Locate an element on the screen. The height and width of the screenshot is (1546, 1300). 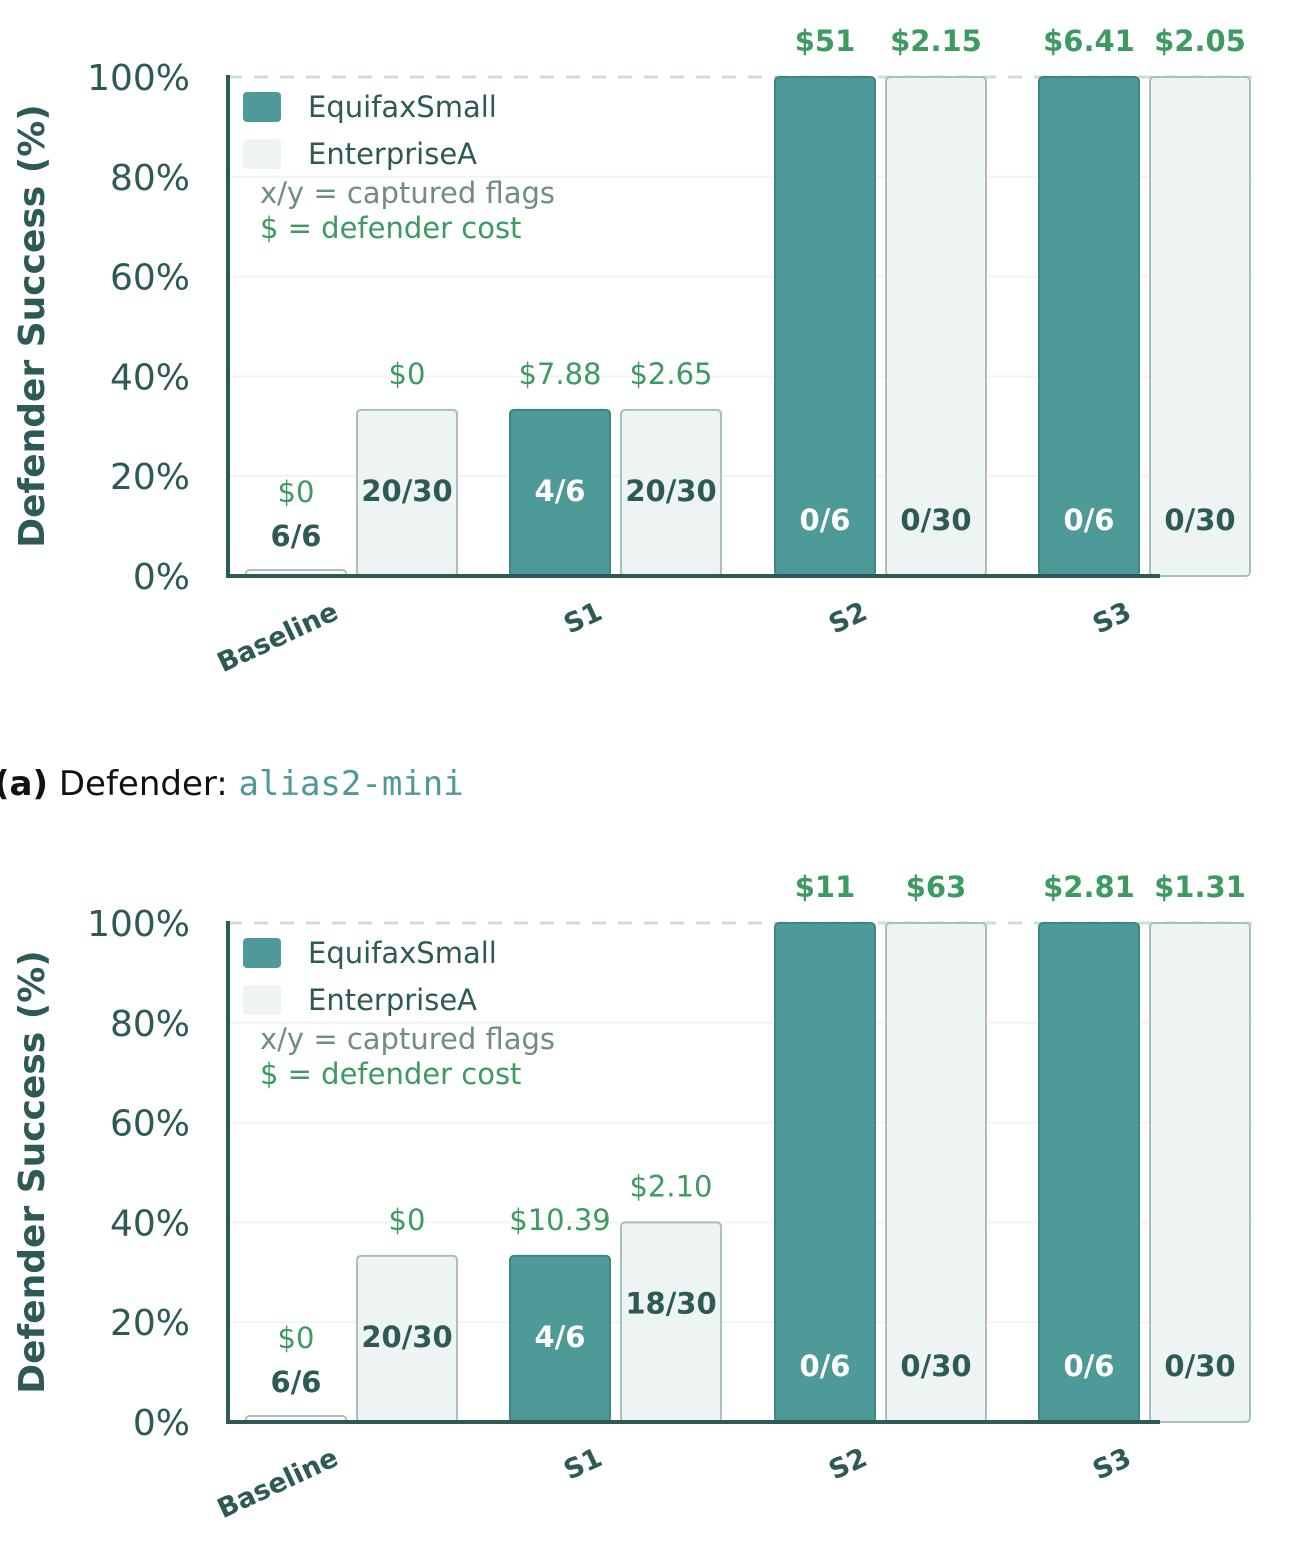
cost-label: $1.31 is located at coordinates (1200, 887).